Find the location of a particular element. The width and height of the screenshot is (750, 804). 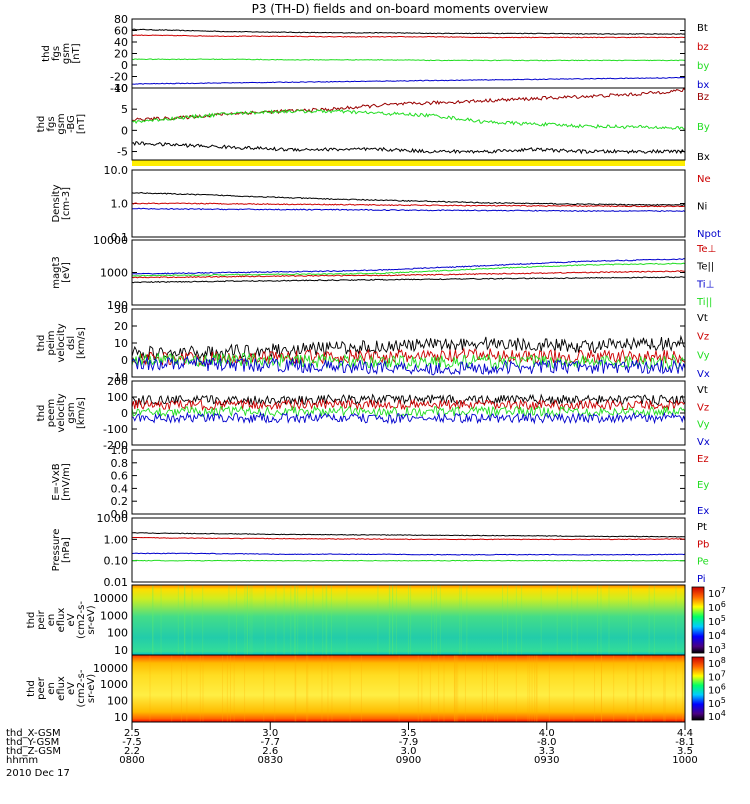

xaxis-value: 0930 is located at coordinates (546, 760).